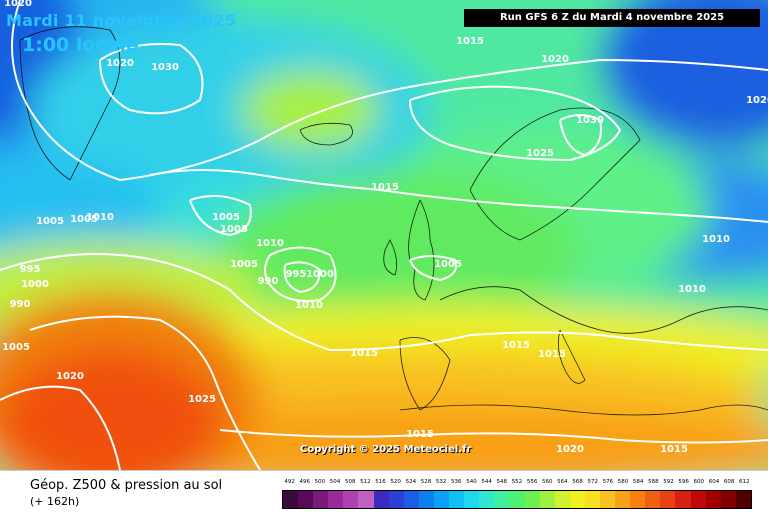 This screenshot has width=768, height=512. Describe the element at coordinates (456, 482) in the screenshot. I see `scale-label: 536` at that location.